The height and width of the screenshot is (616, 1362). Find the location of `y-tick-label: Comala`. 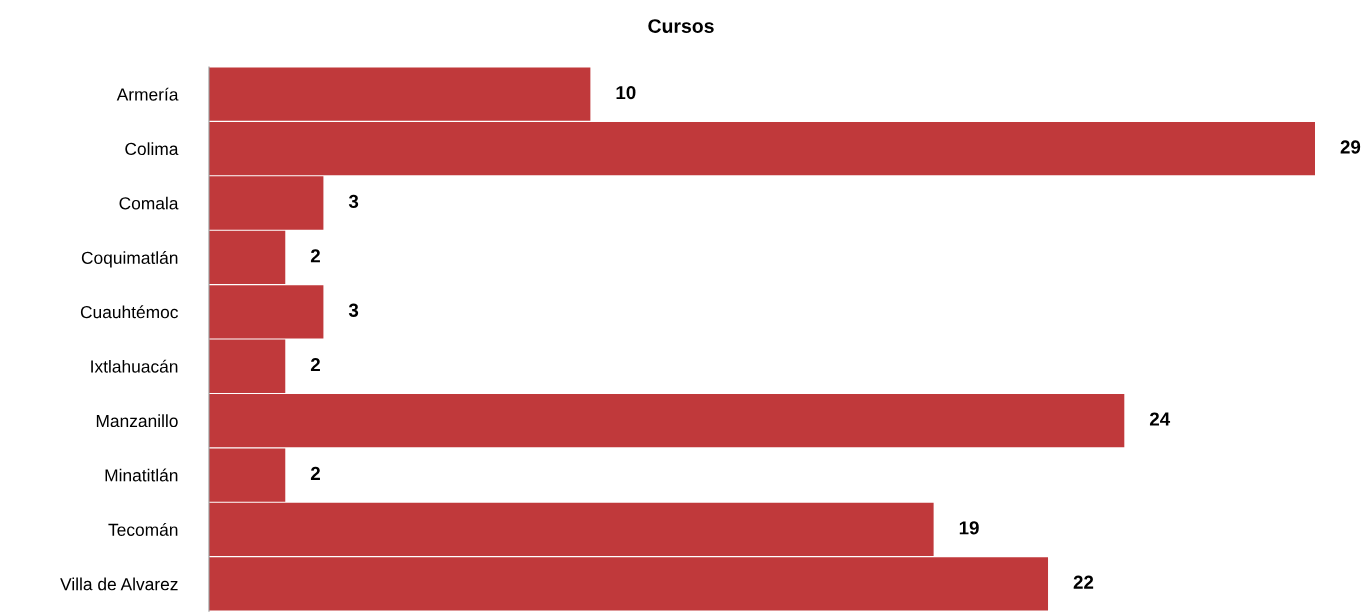

y-tick-label: Comala is located at coordinates (149, 203).